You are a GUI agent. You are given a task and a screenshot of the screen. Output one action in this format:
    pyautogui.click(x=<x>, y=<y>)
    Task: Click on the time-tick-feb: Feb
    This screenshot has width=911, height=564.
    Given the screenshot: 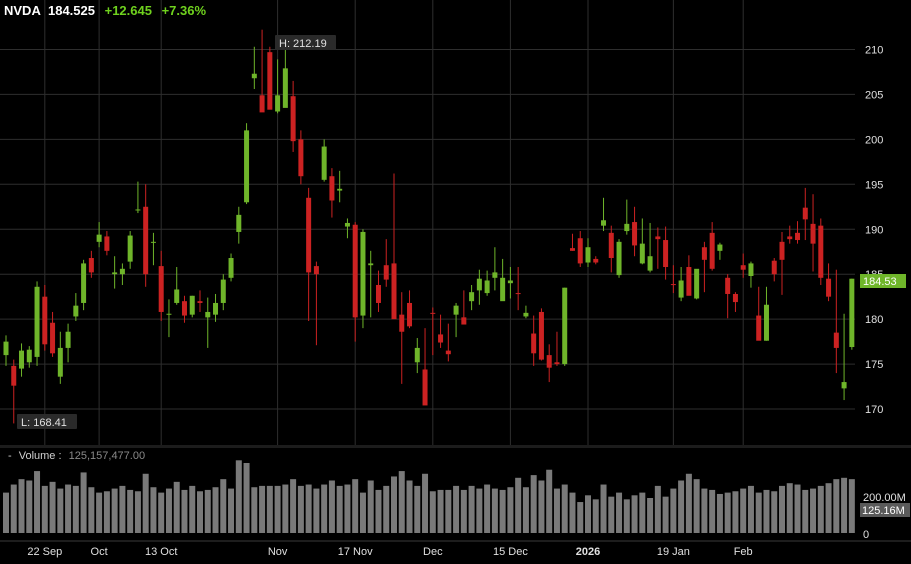 What is the action you would take?
    pyautogui.click(x=743, y=552)
    